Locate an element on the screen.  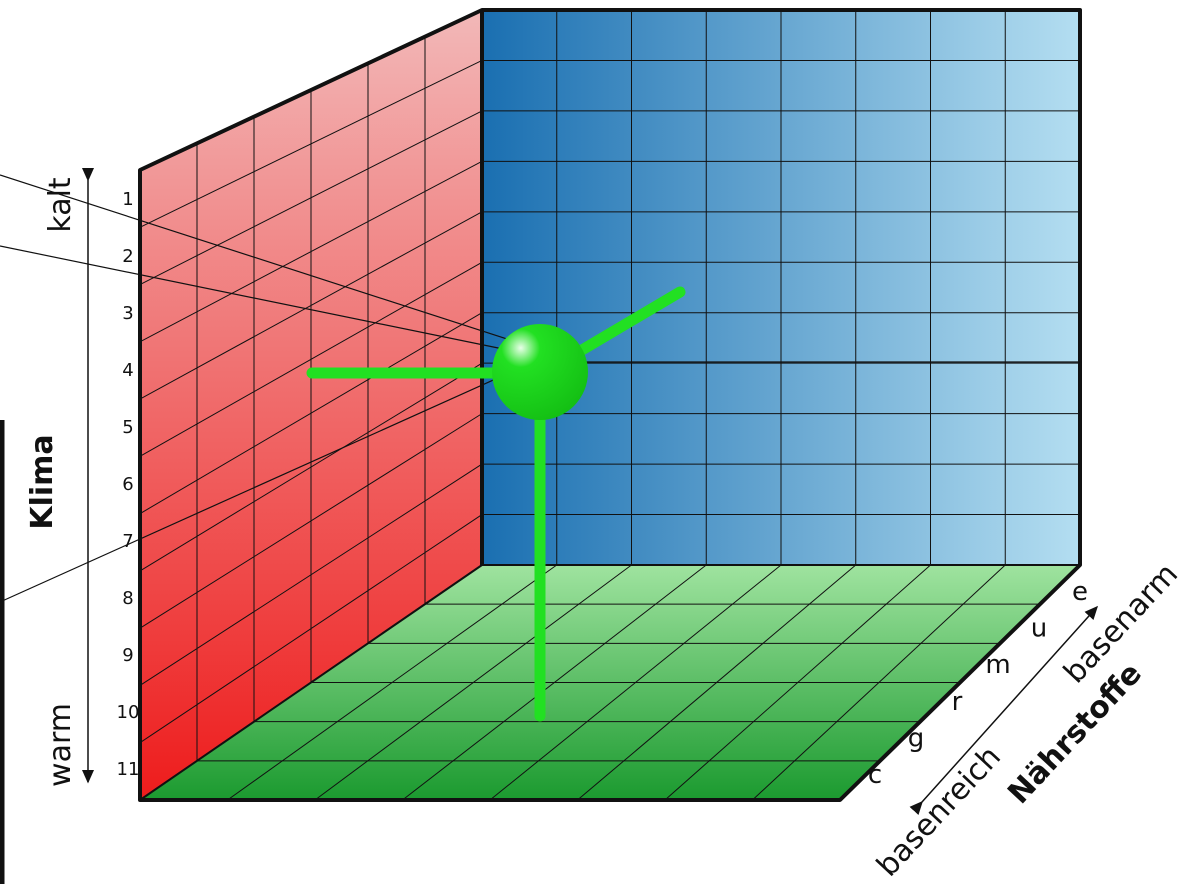
climate-tick-label: 9 is located at coordinates (127, 655).